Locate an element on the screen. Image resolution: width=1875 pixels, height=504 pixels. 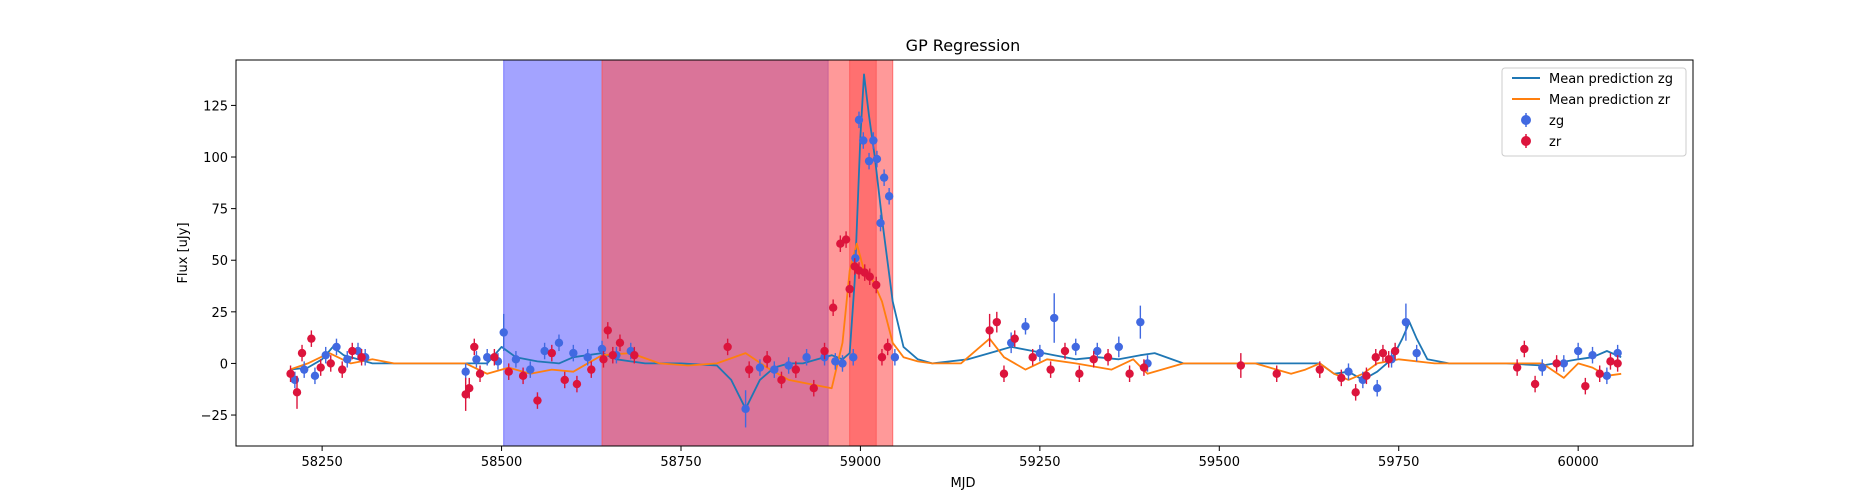
legend-label-zr-points: zr is located at coordinates (1555, 142).